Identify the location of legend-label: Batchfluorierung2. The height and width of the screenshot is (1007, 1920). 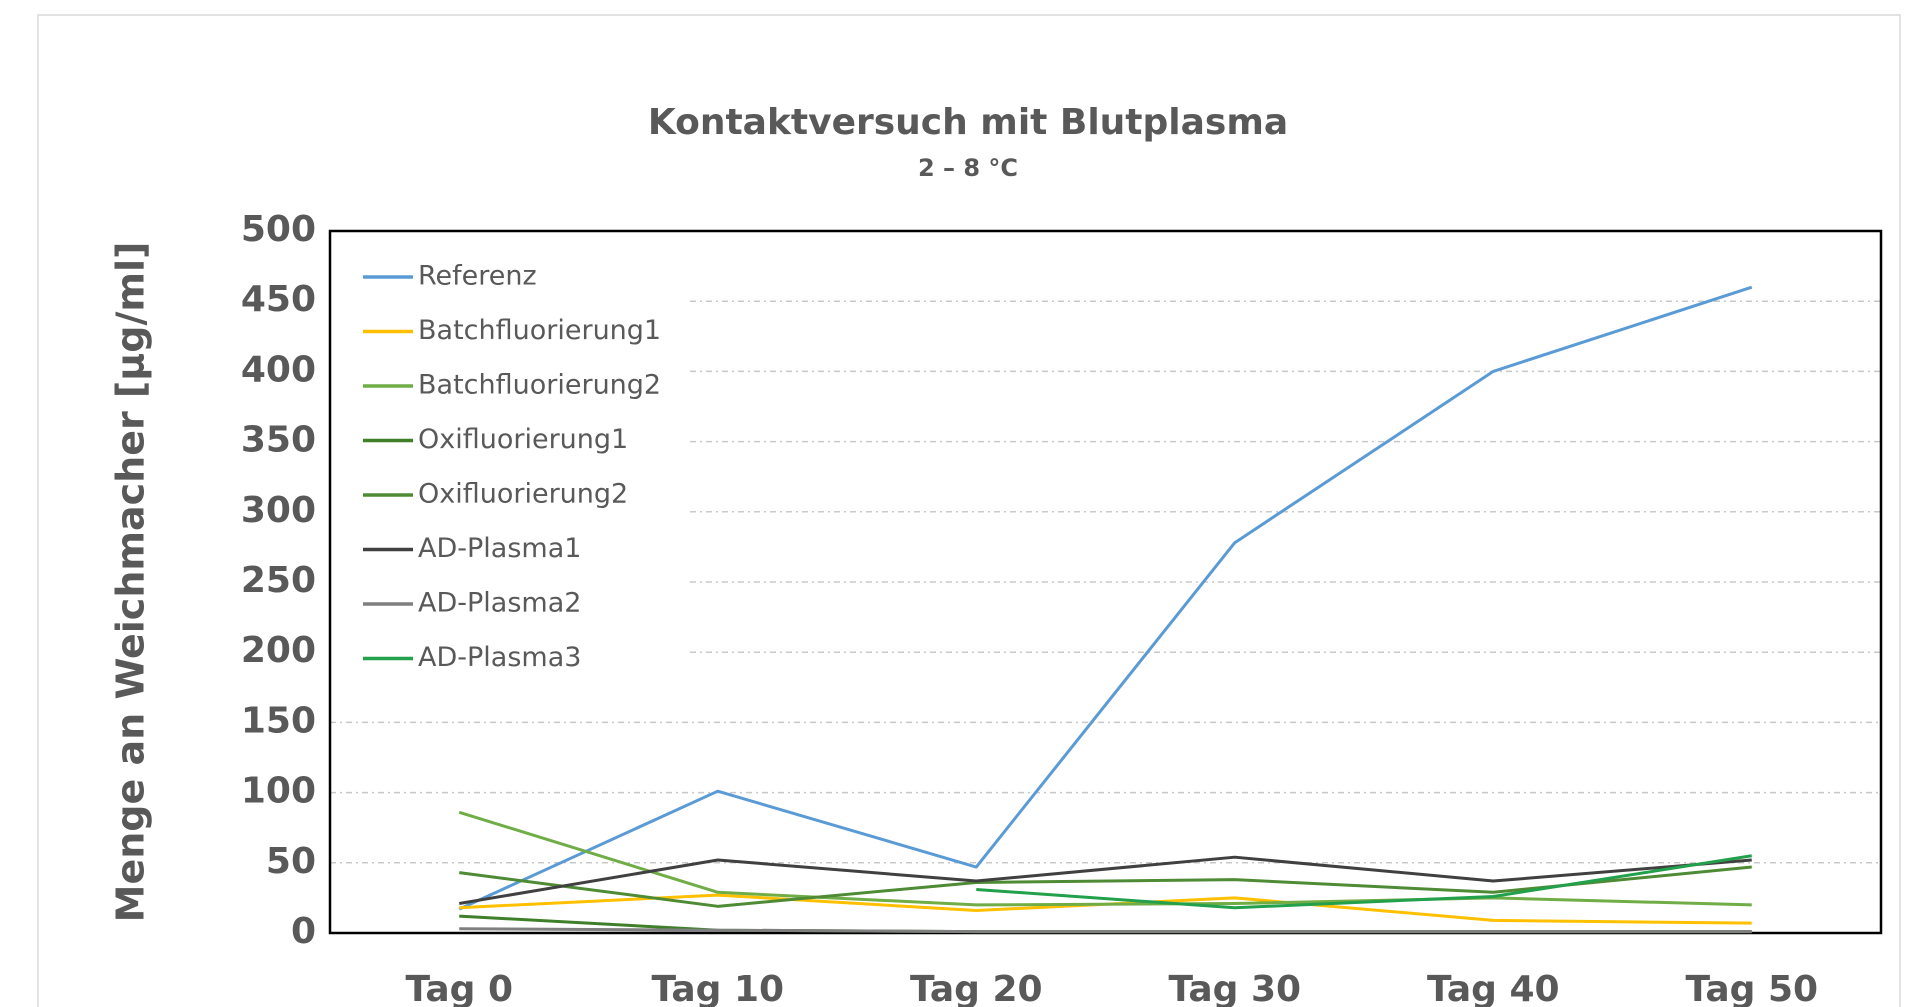
(539, 385).